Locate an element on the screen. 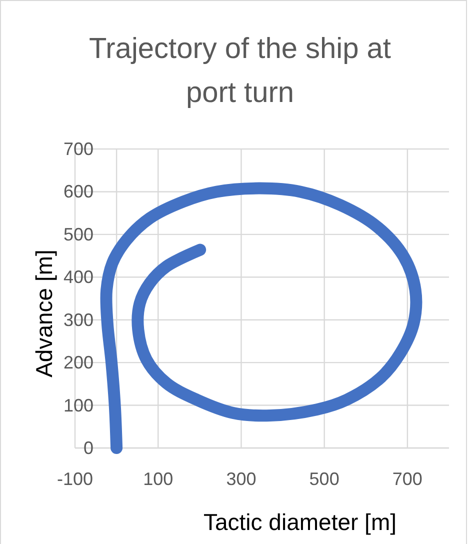 The image size is (476, 544). x-tick-label: 300 is located at coordinates (241, 479).